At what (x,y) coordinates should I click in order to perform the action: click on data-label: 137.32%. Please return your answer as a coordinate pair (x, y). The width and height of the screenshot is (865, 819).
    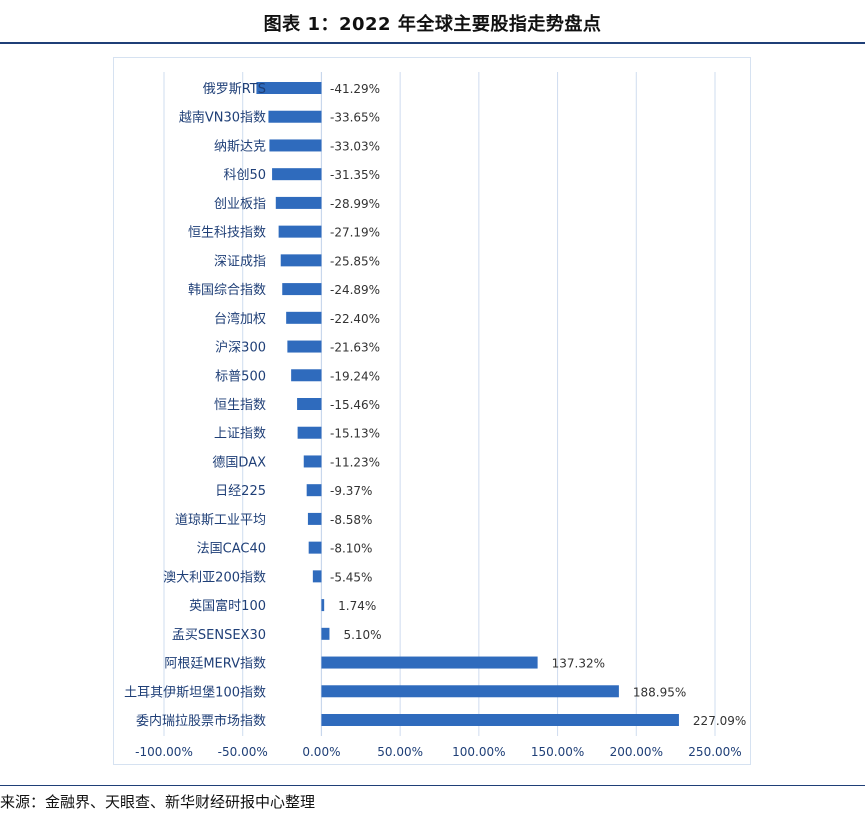
    Looking at the image, I should click on (578, 664).